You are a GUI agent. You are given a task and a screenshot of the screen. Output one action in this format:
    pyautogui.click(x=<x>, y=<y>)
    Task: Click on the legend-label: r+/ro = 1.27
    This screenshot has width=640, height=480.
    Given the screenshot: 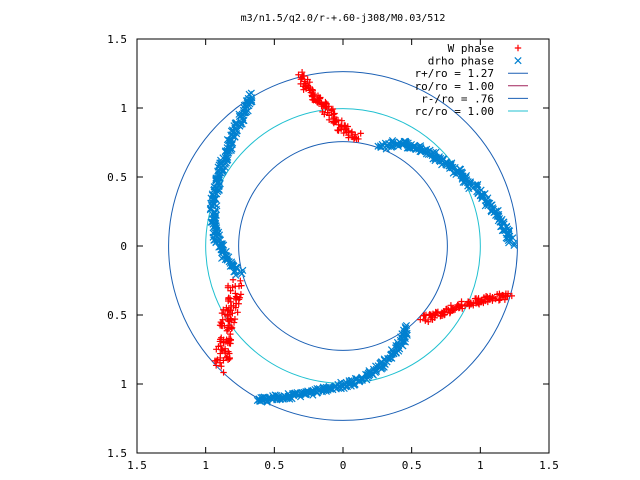 What is the action you would take?
    pyautogui.click(x=454, y=73)
    